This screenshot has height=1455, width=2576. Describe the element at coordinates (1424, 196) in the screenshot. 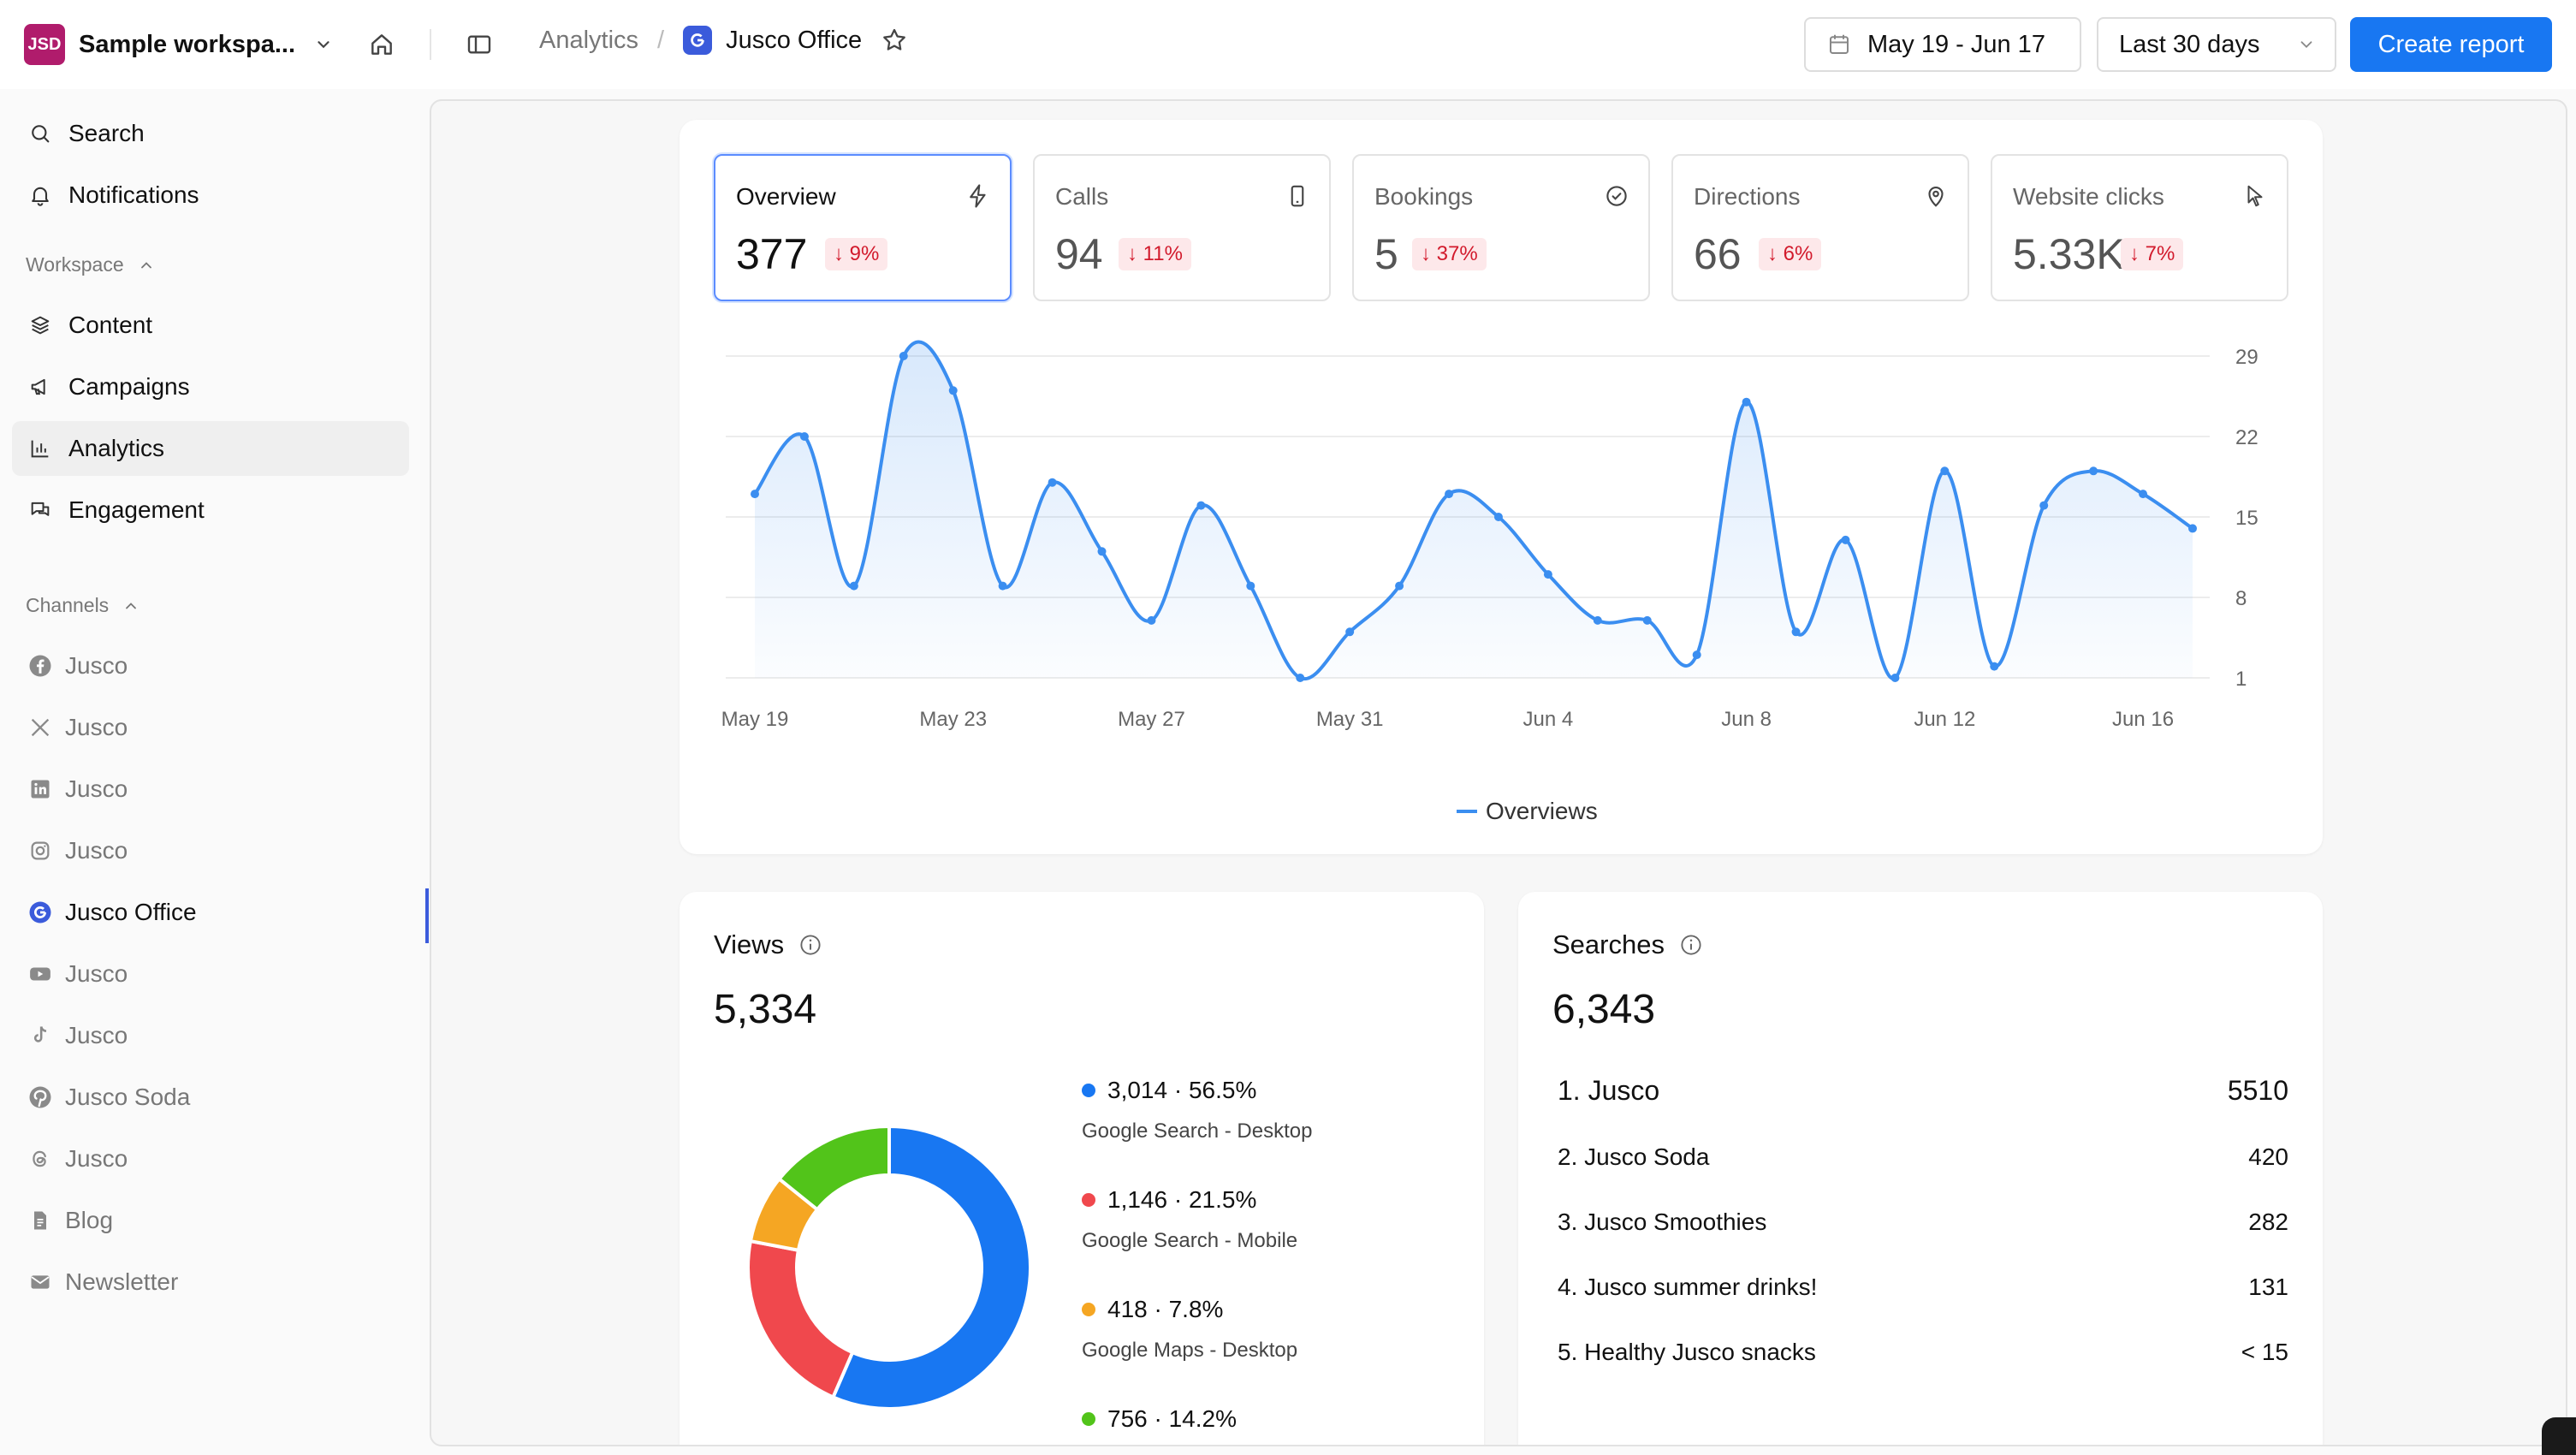

I see `metric-label: Bookings` at that location.